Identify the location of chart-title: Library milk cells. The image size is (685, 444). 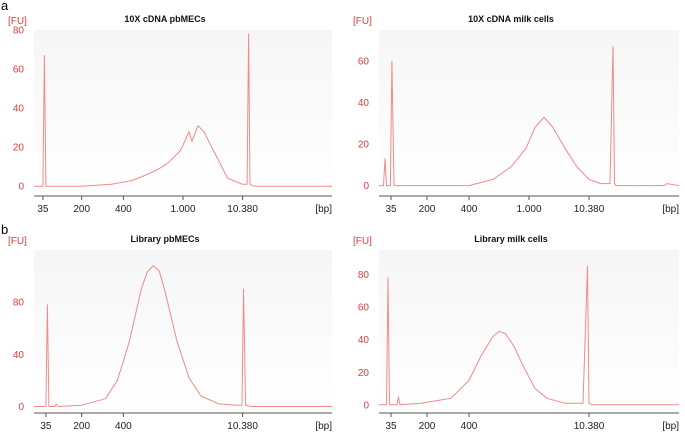
(511, 239).